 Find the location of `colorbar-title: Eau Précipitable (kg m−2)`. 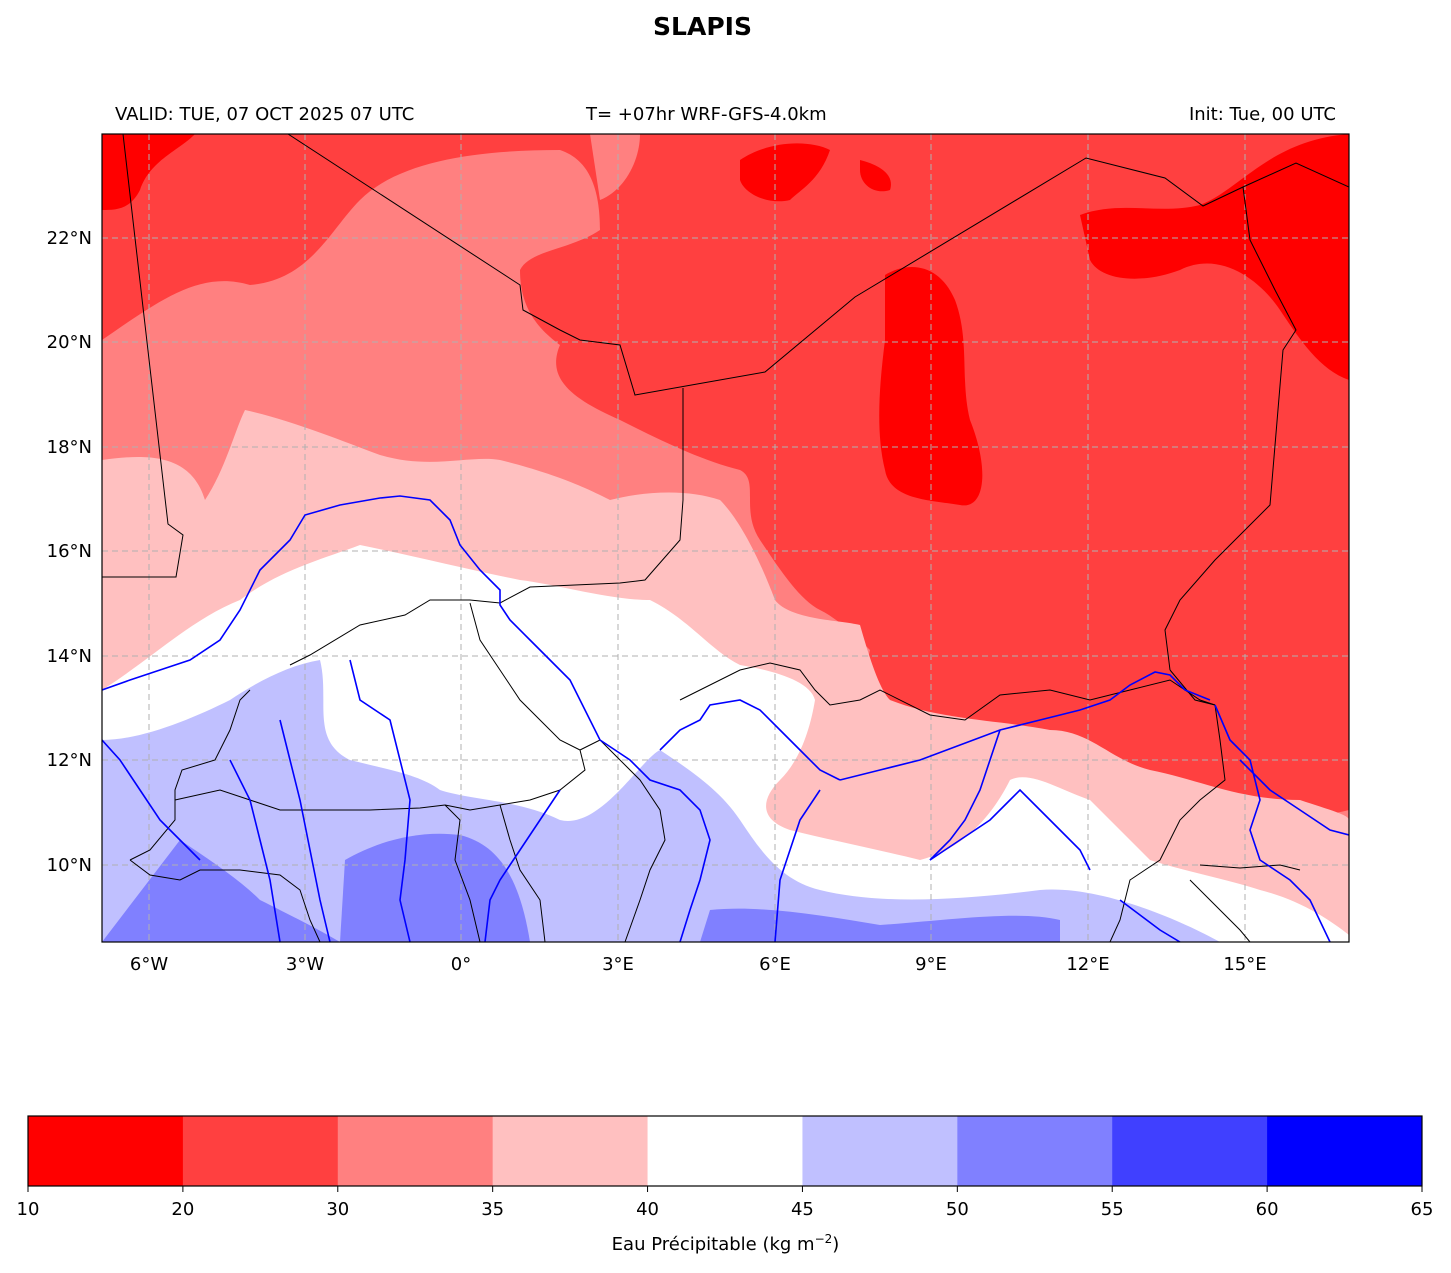

colorbar-title: Eau Précipitable (kg m−2) is located at coordinates (725, 1243).